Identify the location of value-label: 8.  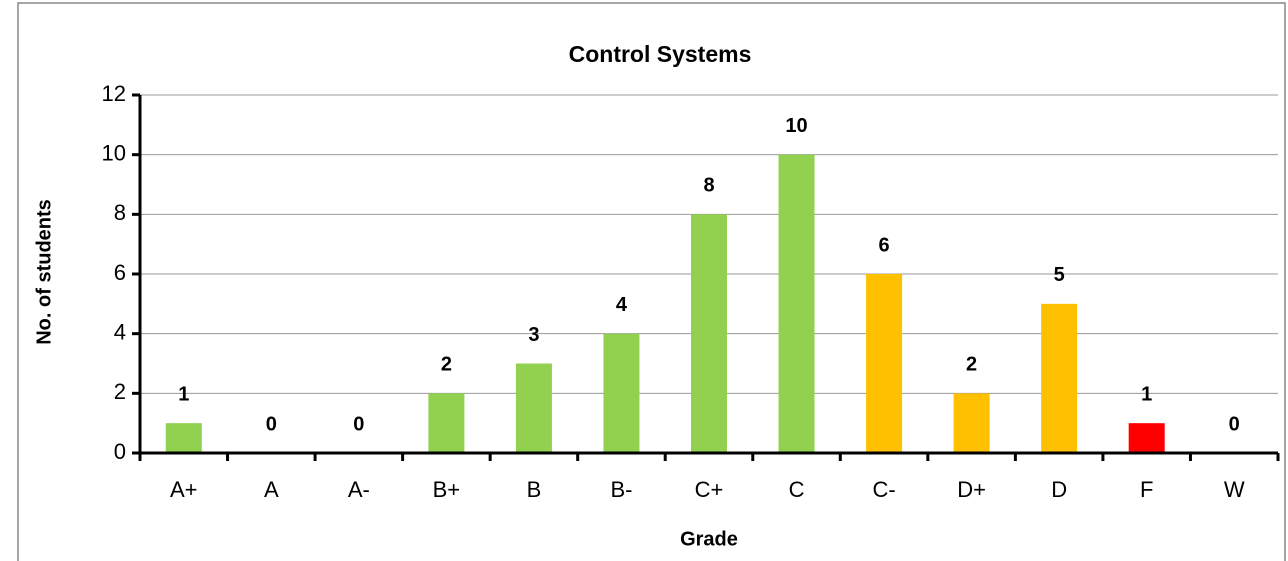
(708, 186).